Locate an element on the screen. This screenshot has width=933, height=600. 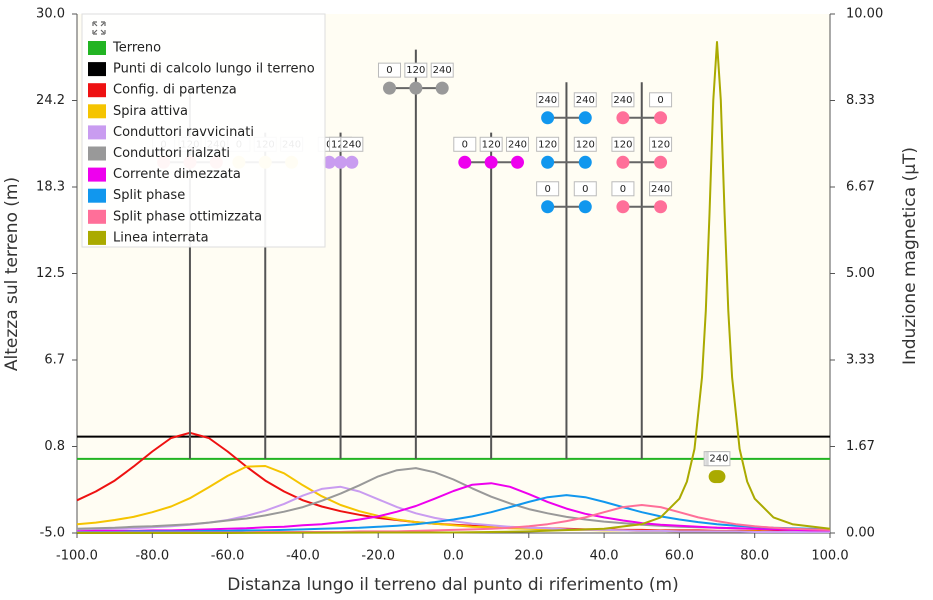
legend-label: Conduttori rialzati is located at coordinates (171, 153).